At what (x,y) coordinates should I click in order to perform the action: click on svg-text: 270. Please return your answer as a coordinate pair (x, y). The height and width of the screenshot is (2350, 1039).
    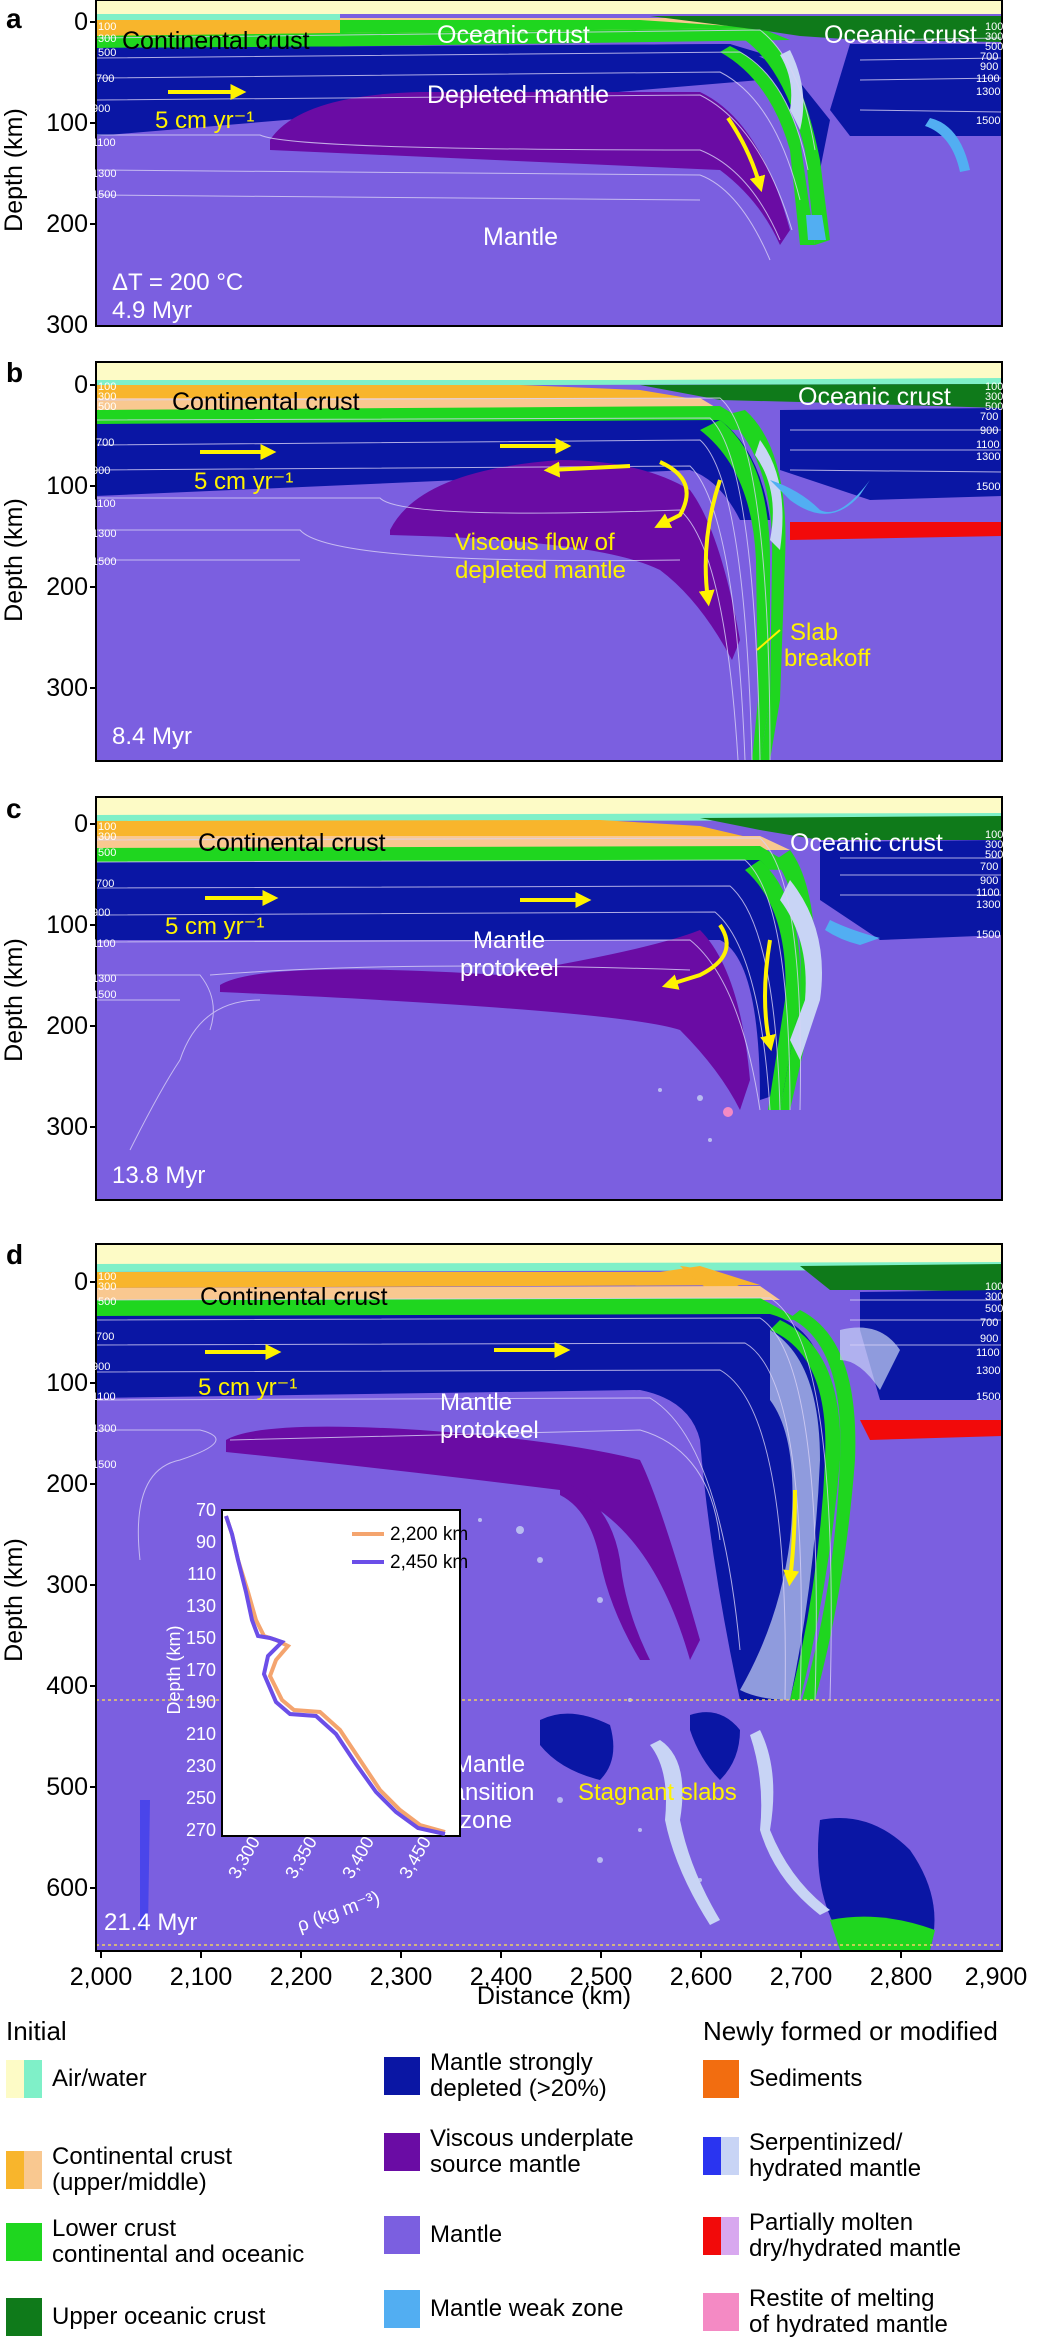
    Looking at the image, I should click on (201, 1830).